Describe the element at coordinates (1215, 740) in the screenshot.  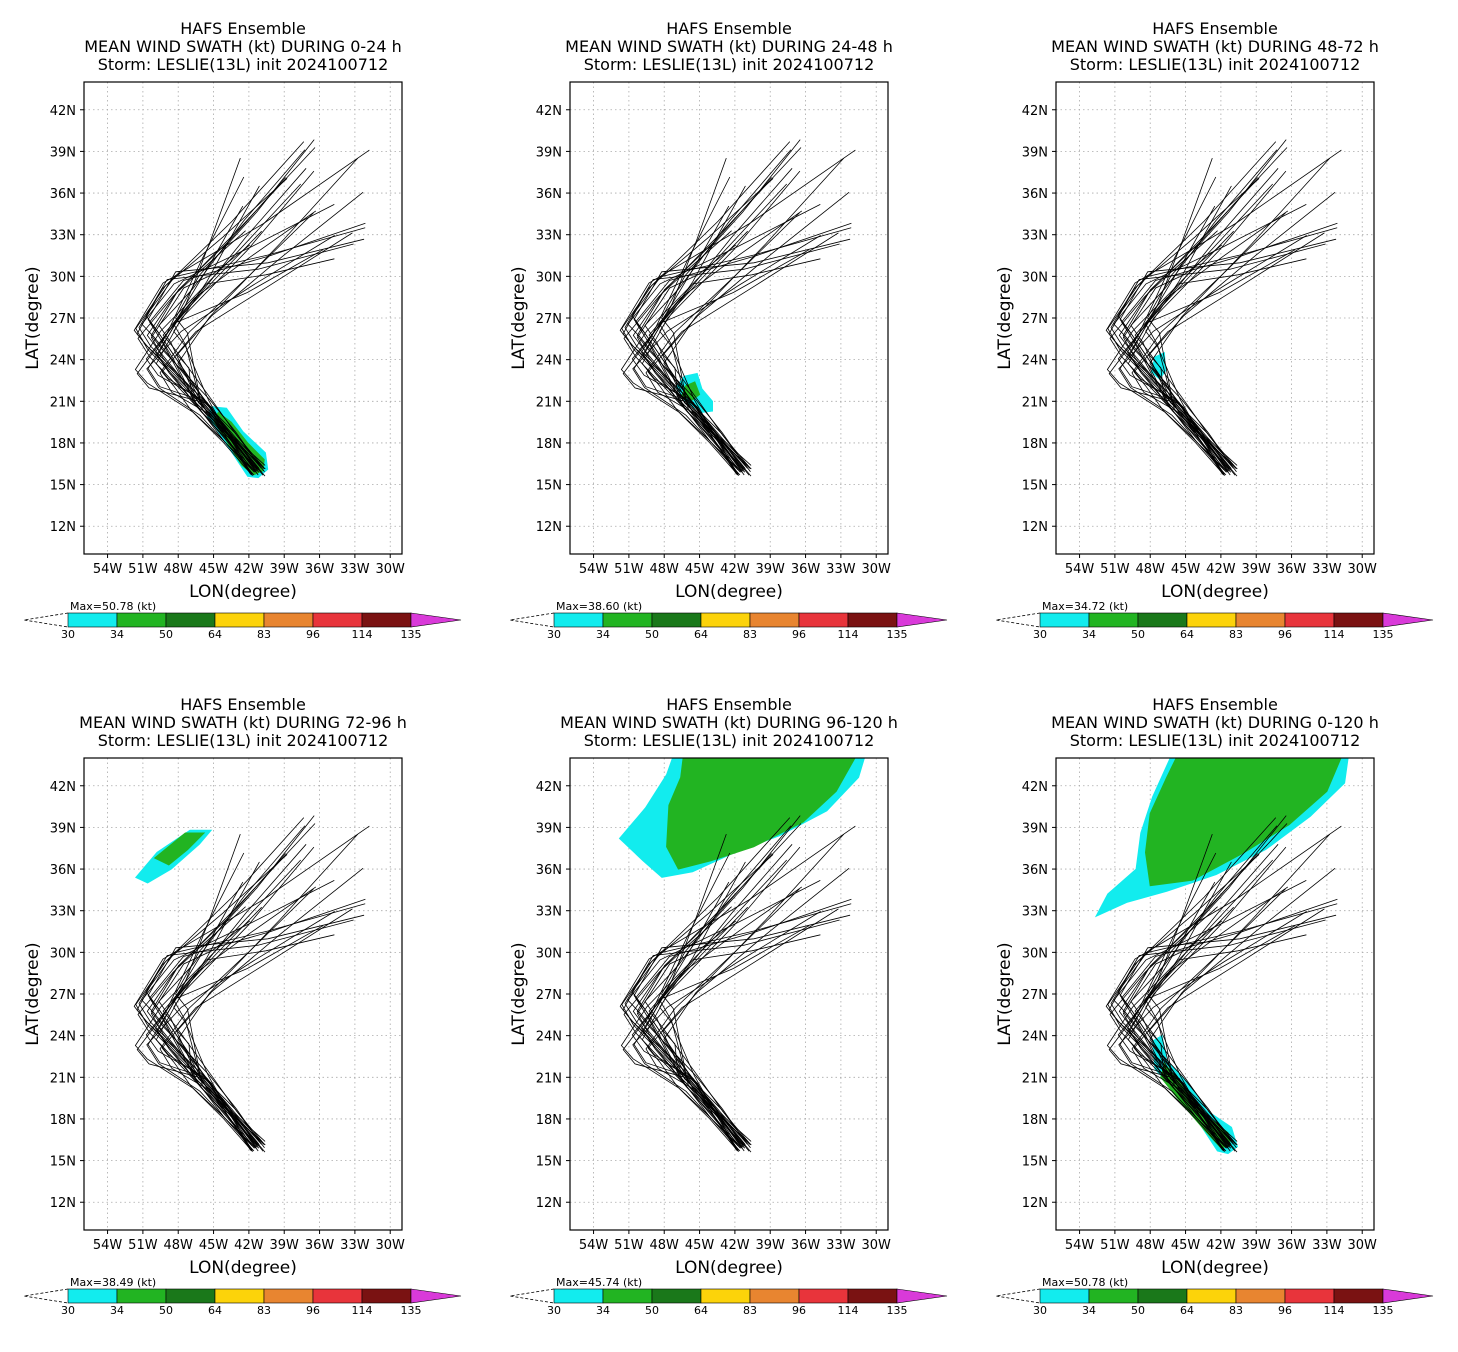
I see `panel-storm-label: Storm: LESLIE(13L) init 2024100712` at that location.